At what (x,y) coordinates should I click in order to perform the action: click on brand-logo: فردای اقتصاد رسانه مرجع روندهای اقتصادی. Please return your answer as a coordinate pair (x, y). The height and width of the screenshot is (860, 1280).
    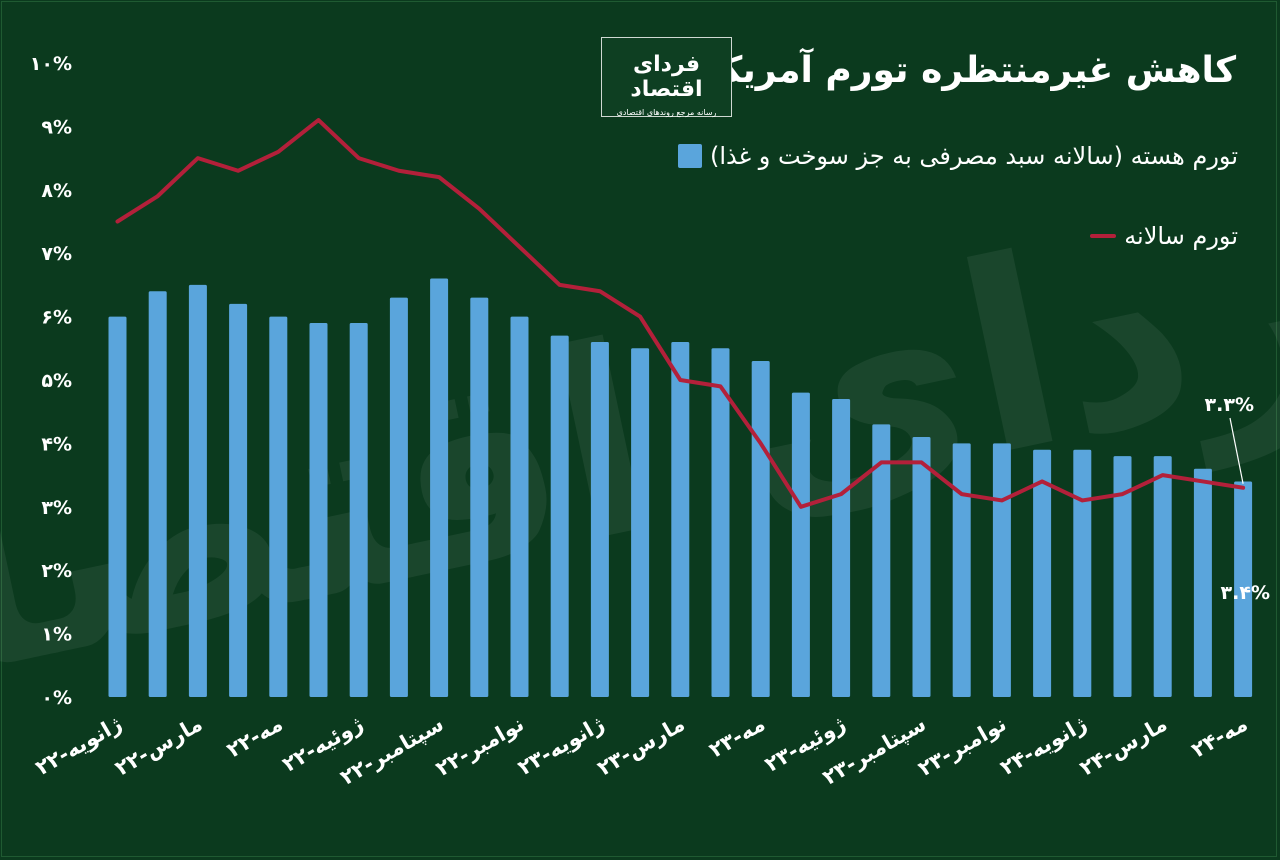
    Looking at the image, I should click on (666, 77).